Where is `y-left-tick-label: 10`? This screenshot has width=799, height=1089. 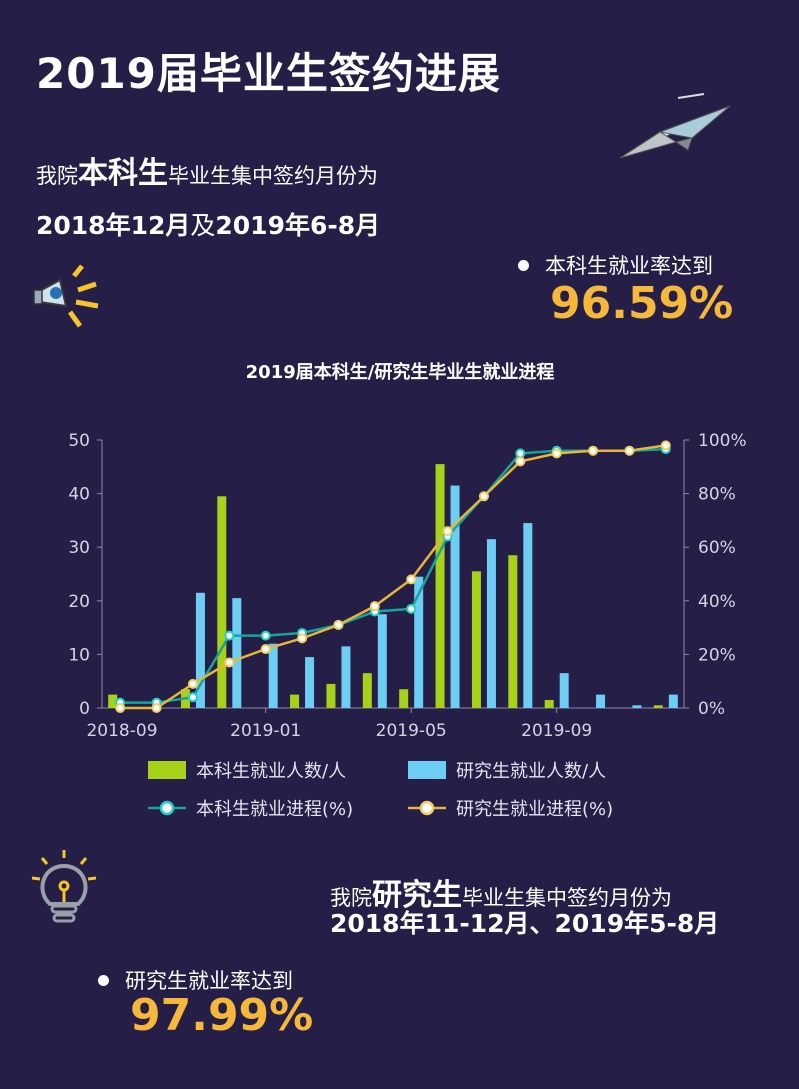 y-left-tick-label: 10 is located at coordinates (79, 655).